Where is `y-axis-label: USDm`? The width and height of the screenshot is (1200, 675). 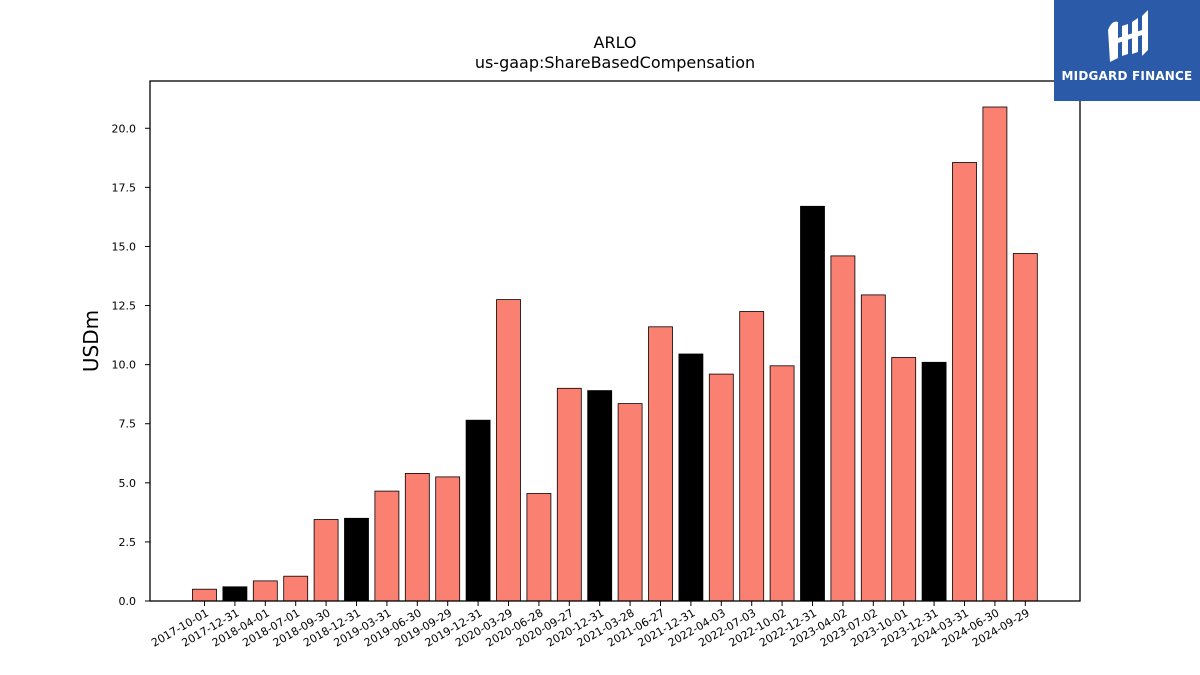 y-axis-label: USDm is located at coordinates (91, 341).